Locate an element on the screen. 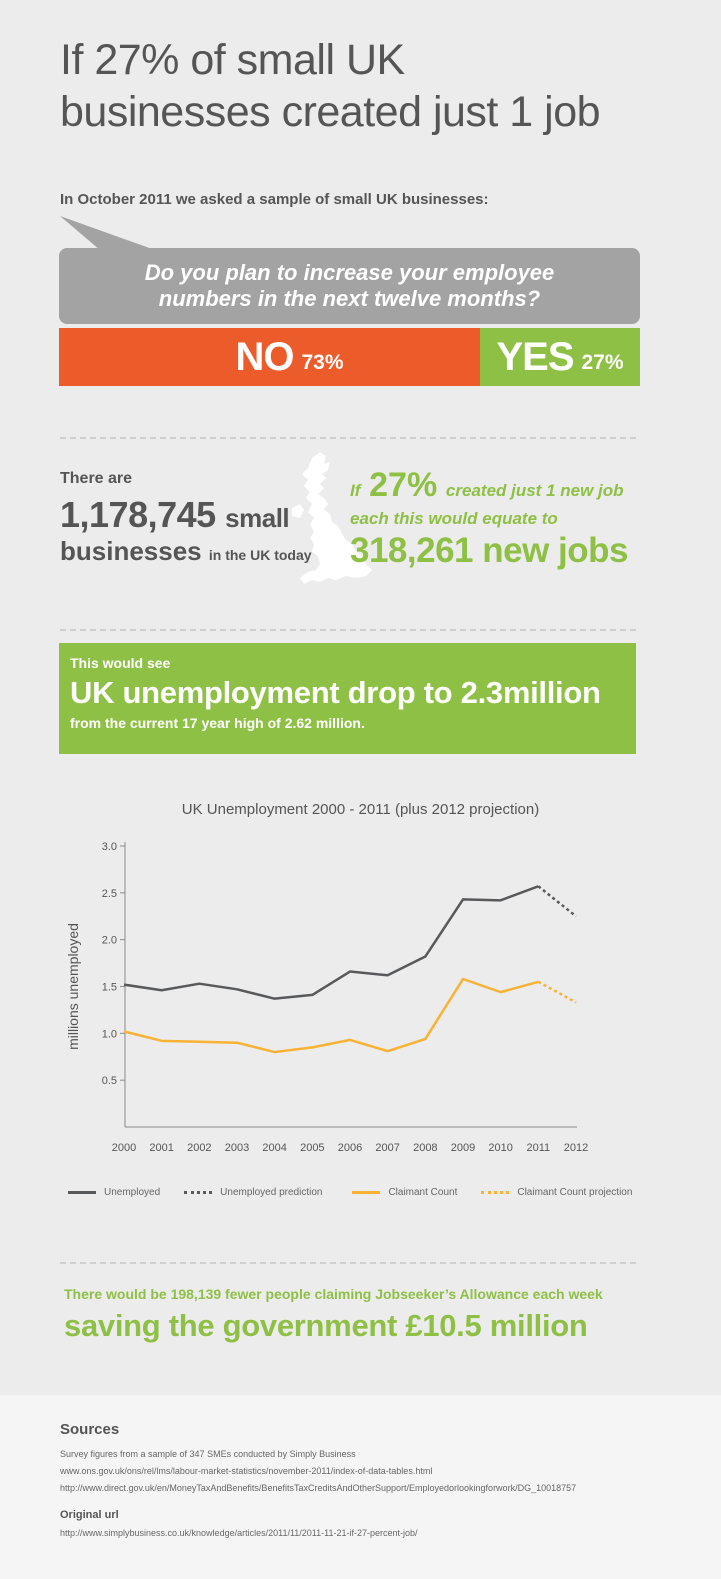 This screenshot has width=721, height=1579. legend-item-claimant-projection: Claimant Count projection is located at coordinates (556, 1192).